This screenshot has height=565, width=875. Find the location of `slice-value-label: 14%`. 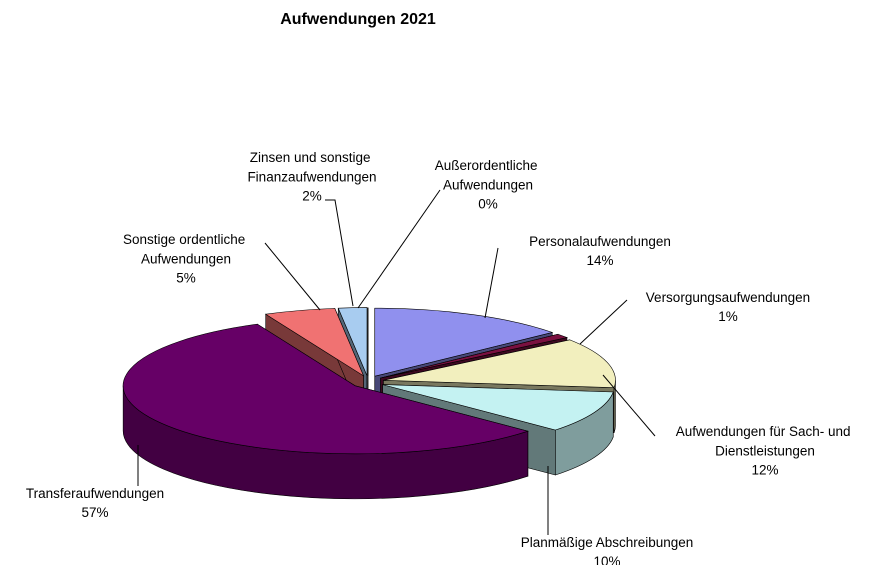

slice-value-label: 14% is located at coordinates (599, 260).